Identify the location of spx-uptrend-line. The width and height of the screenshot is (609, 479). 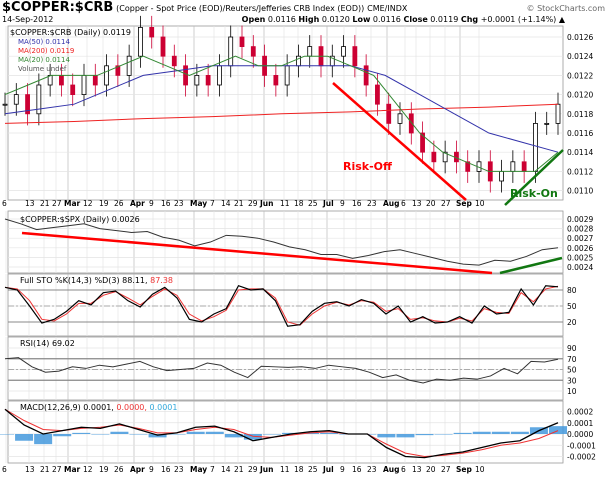
(531, 265).